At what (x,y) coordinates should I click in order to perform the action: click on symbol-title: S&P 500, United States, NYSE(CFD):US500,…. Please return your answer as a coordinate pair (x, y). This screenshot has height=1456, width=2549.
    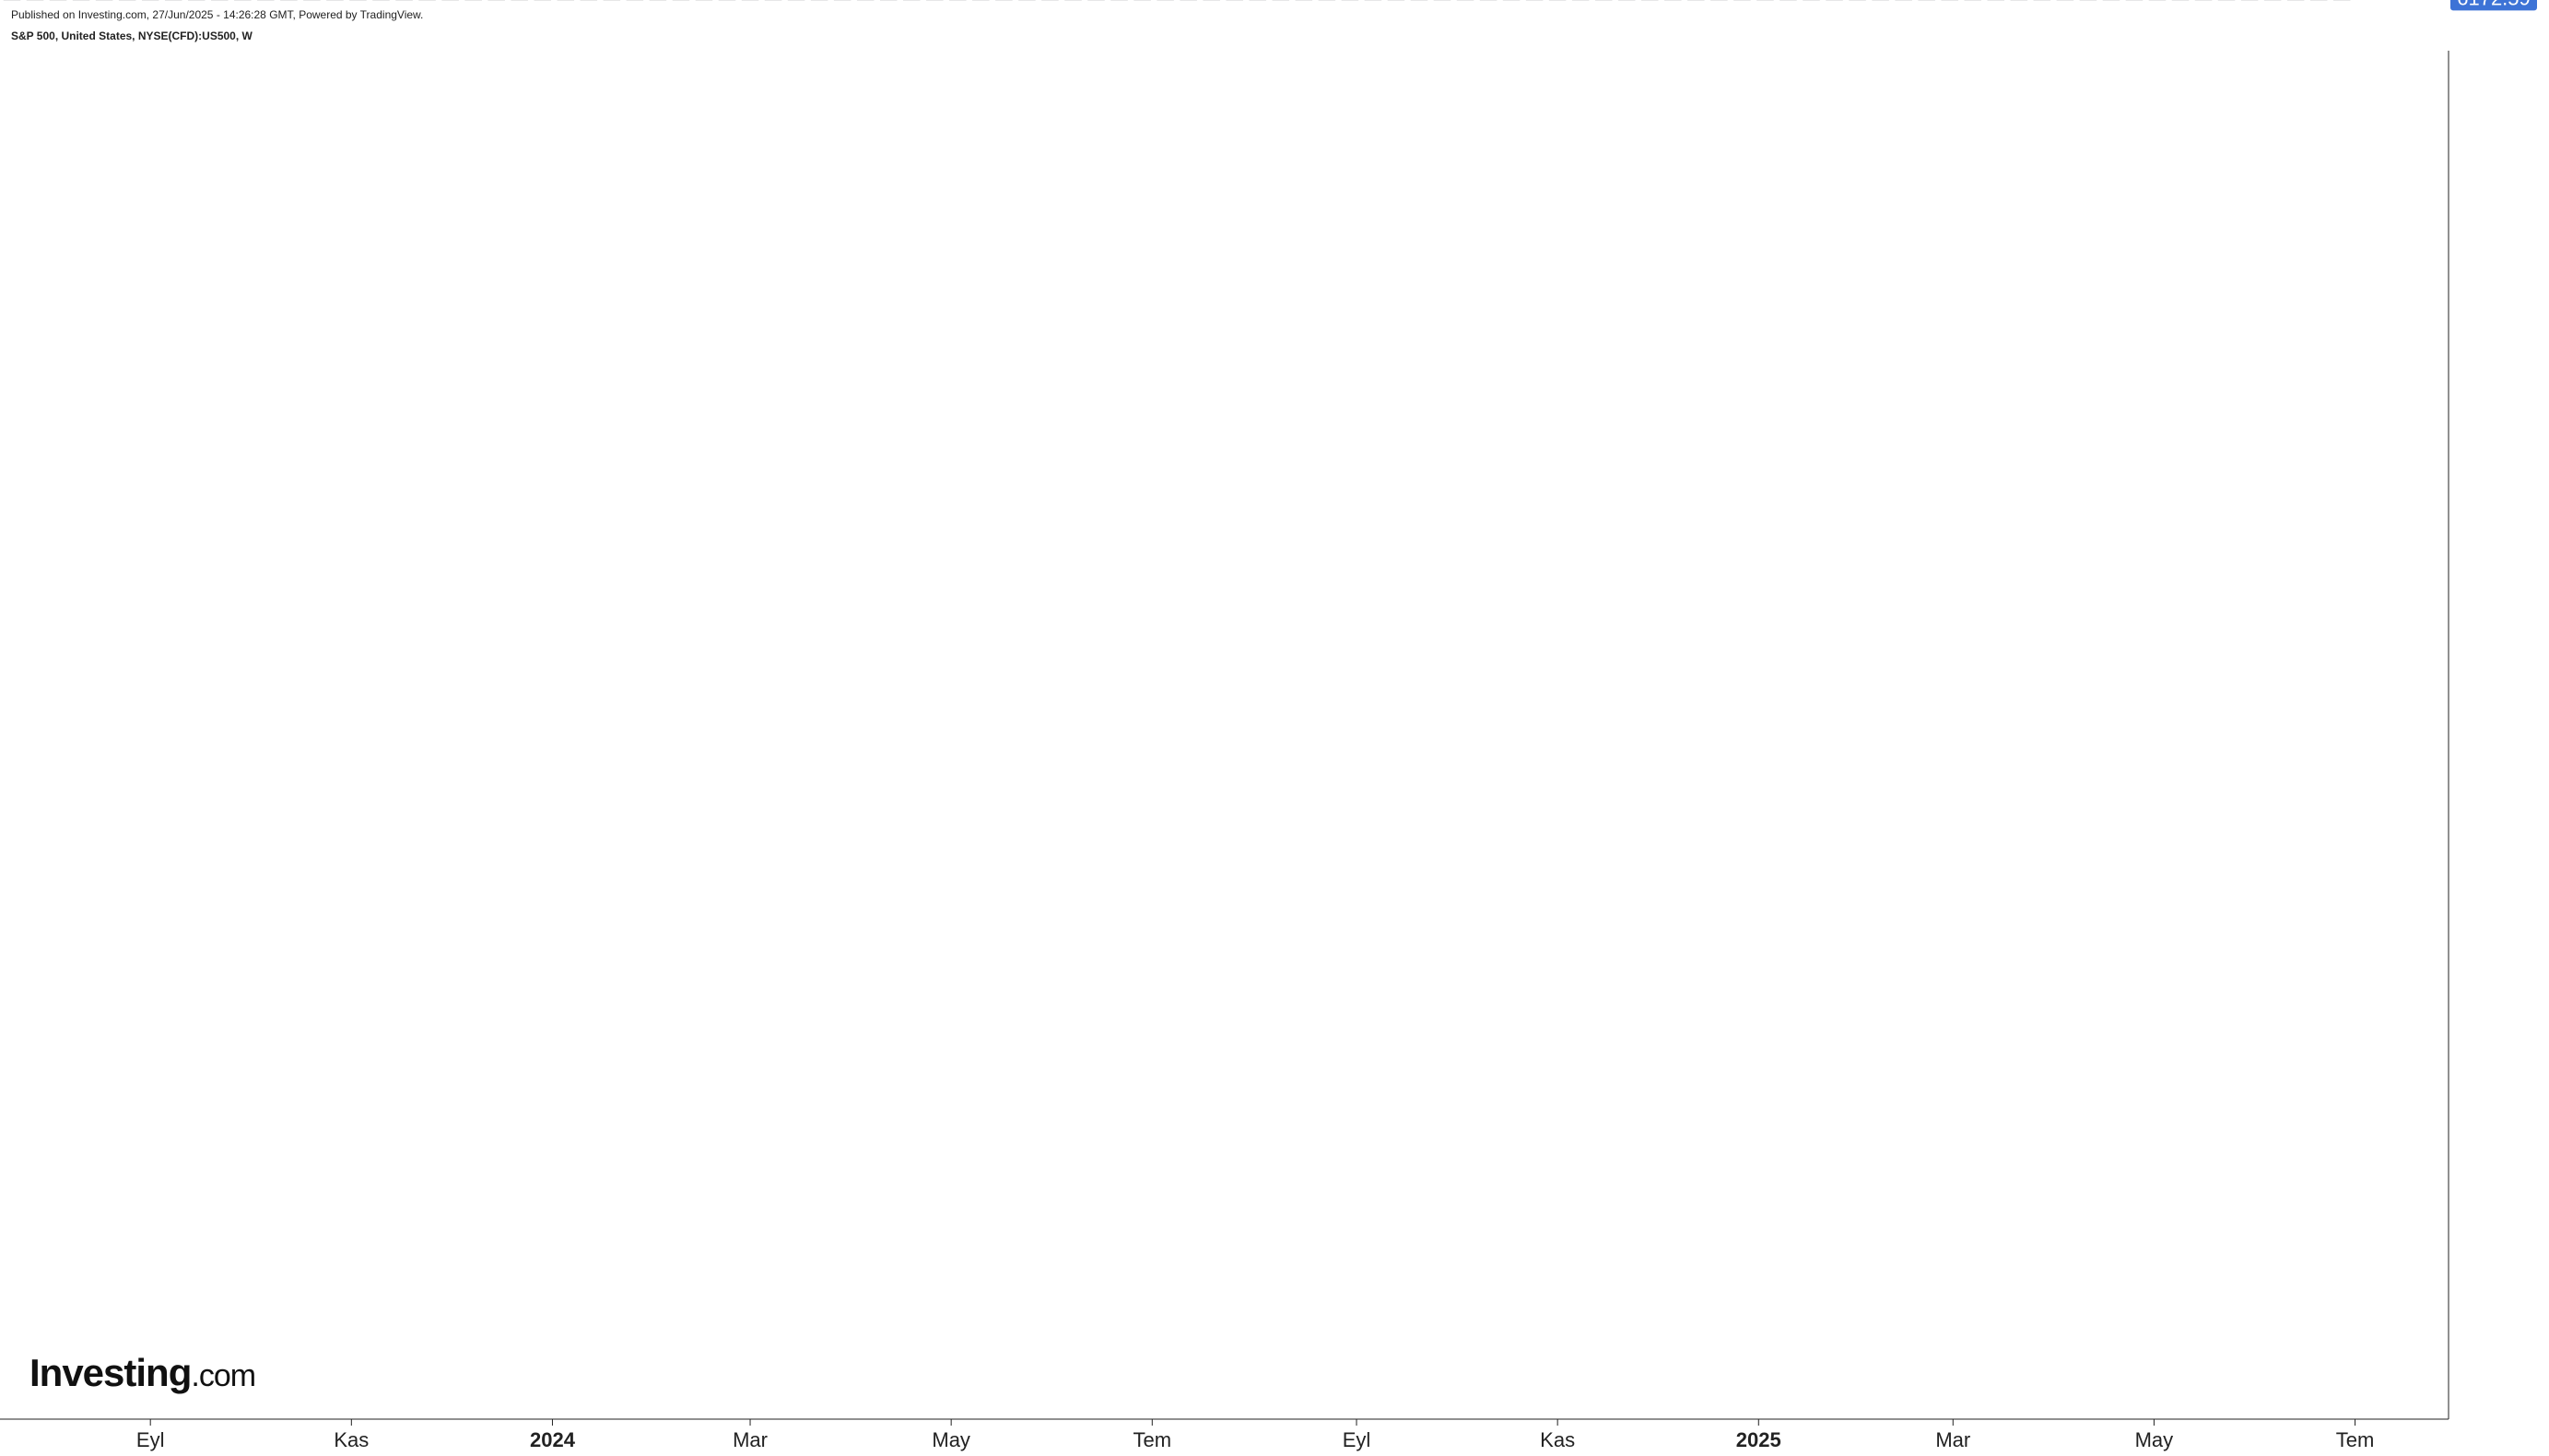
    Looking at the image, I should click on (132, 35).